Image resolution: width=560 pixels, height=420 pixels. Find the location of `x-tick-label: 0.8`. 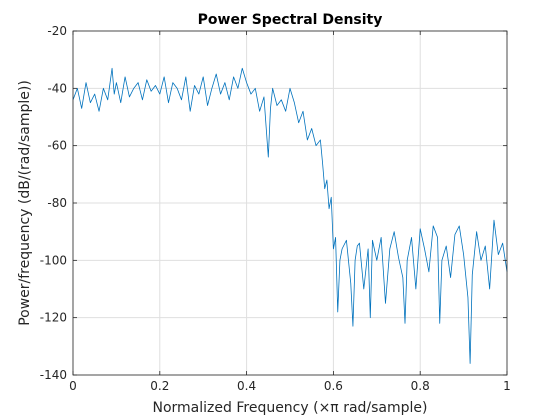

x-tick-label: 0.8 is located at coordinates (420, 386).